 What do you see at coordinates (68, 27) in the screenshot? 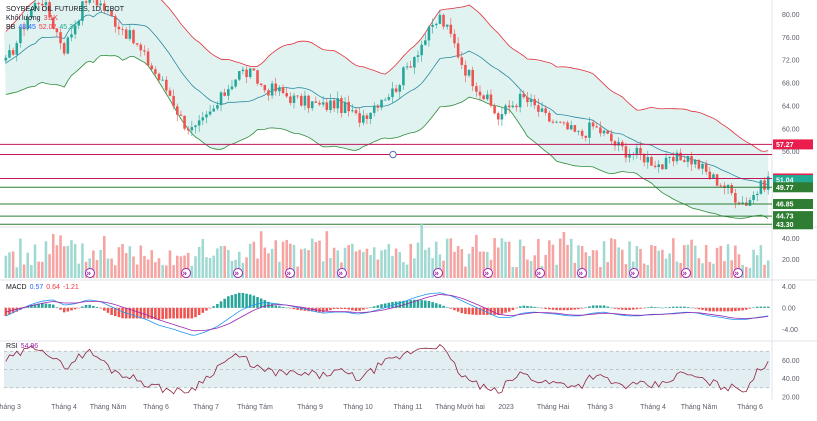
I see `bb-lower: 45.35` at bounding box center [68, 27].